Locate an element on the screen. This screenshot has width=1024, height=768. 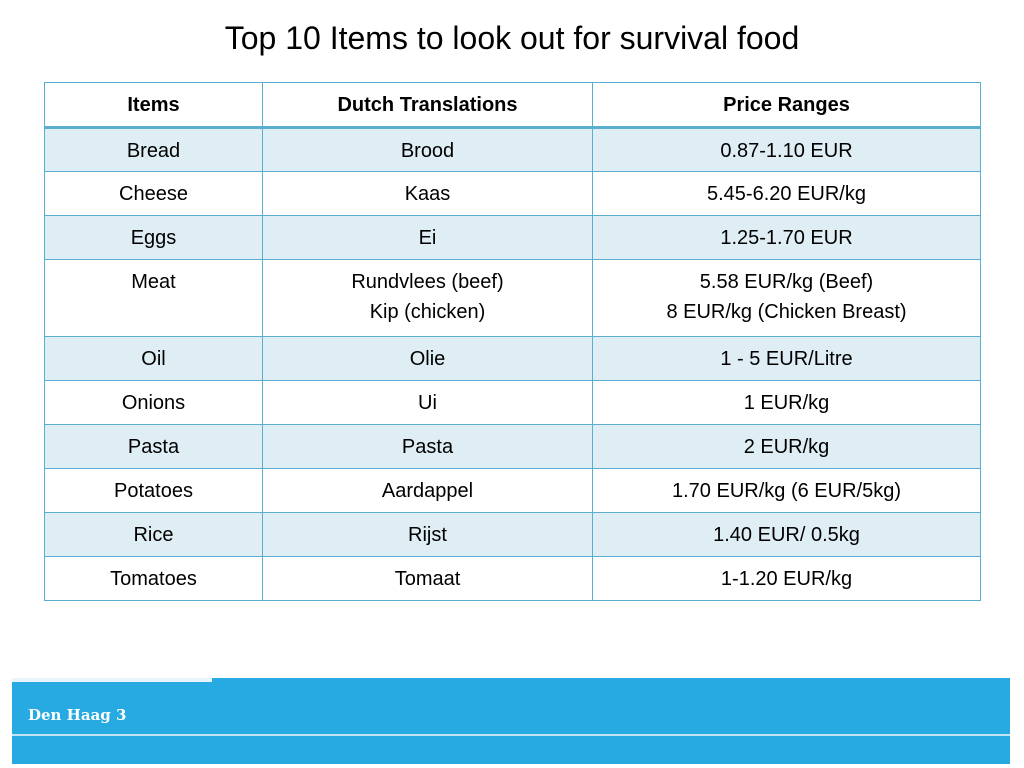
dutch-line: Rijst is located at coordinates (427, 535).